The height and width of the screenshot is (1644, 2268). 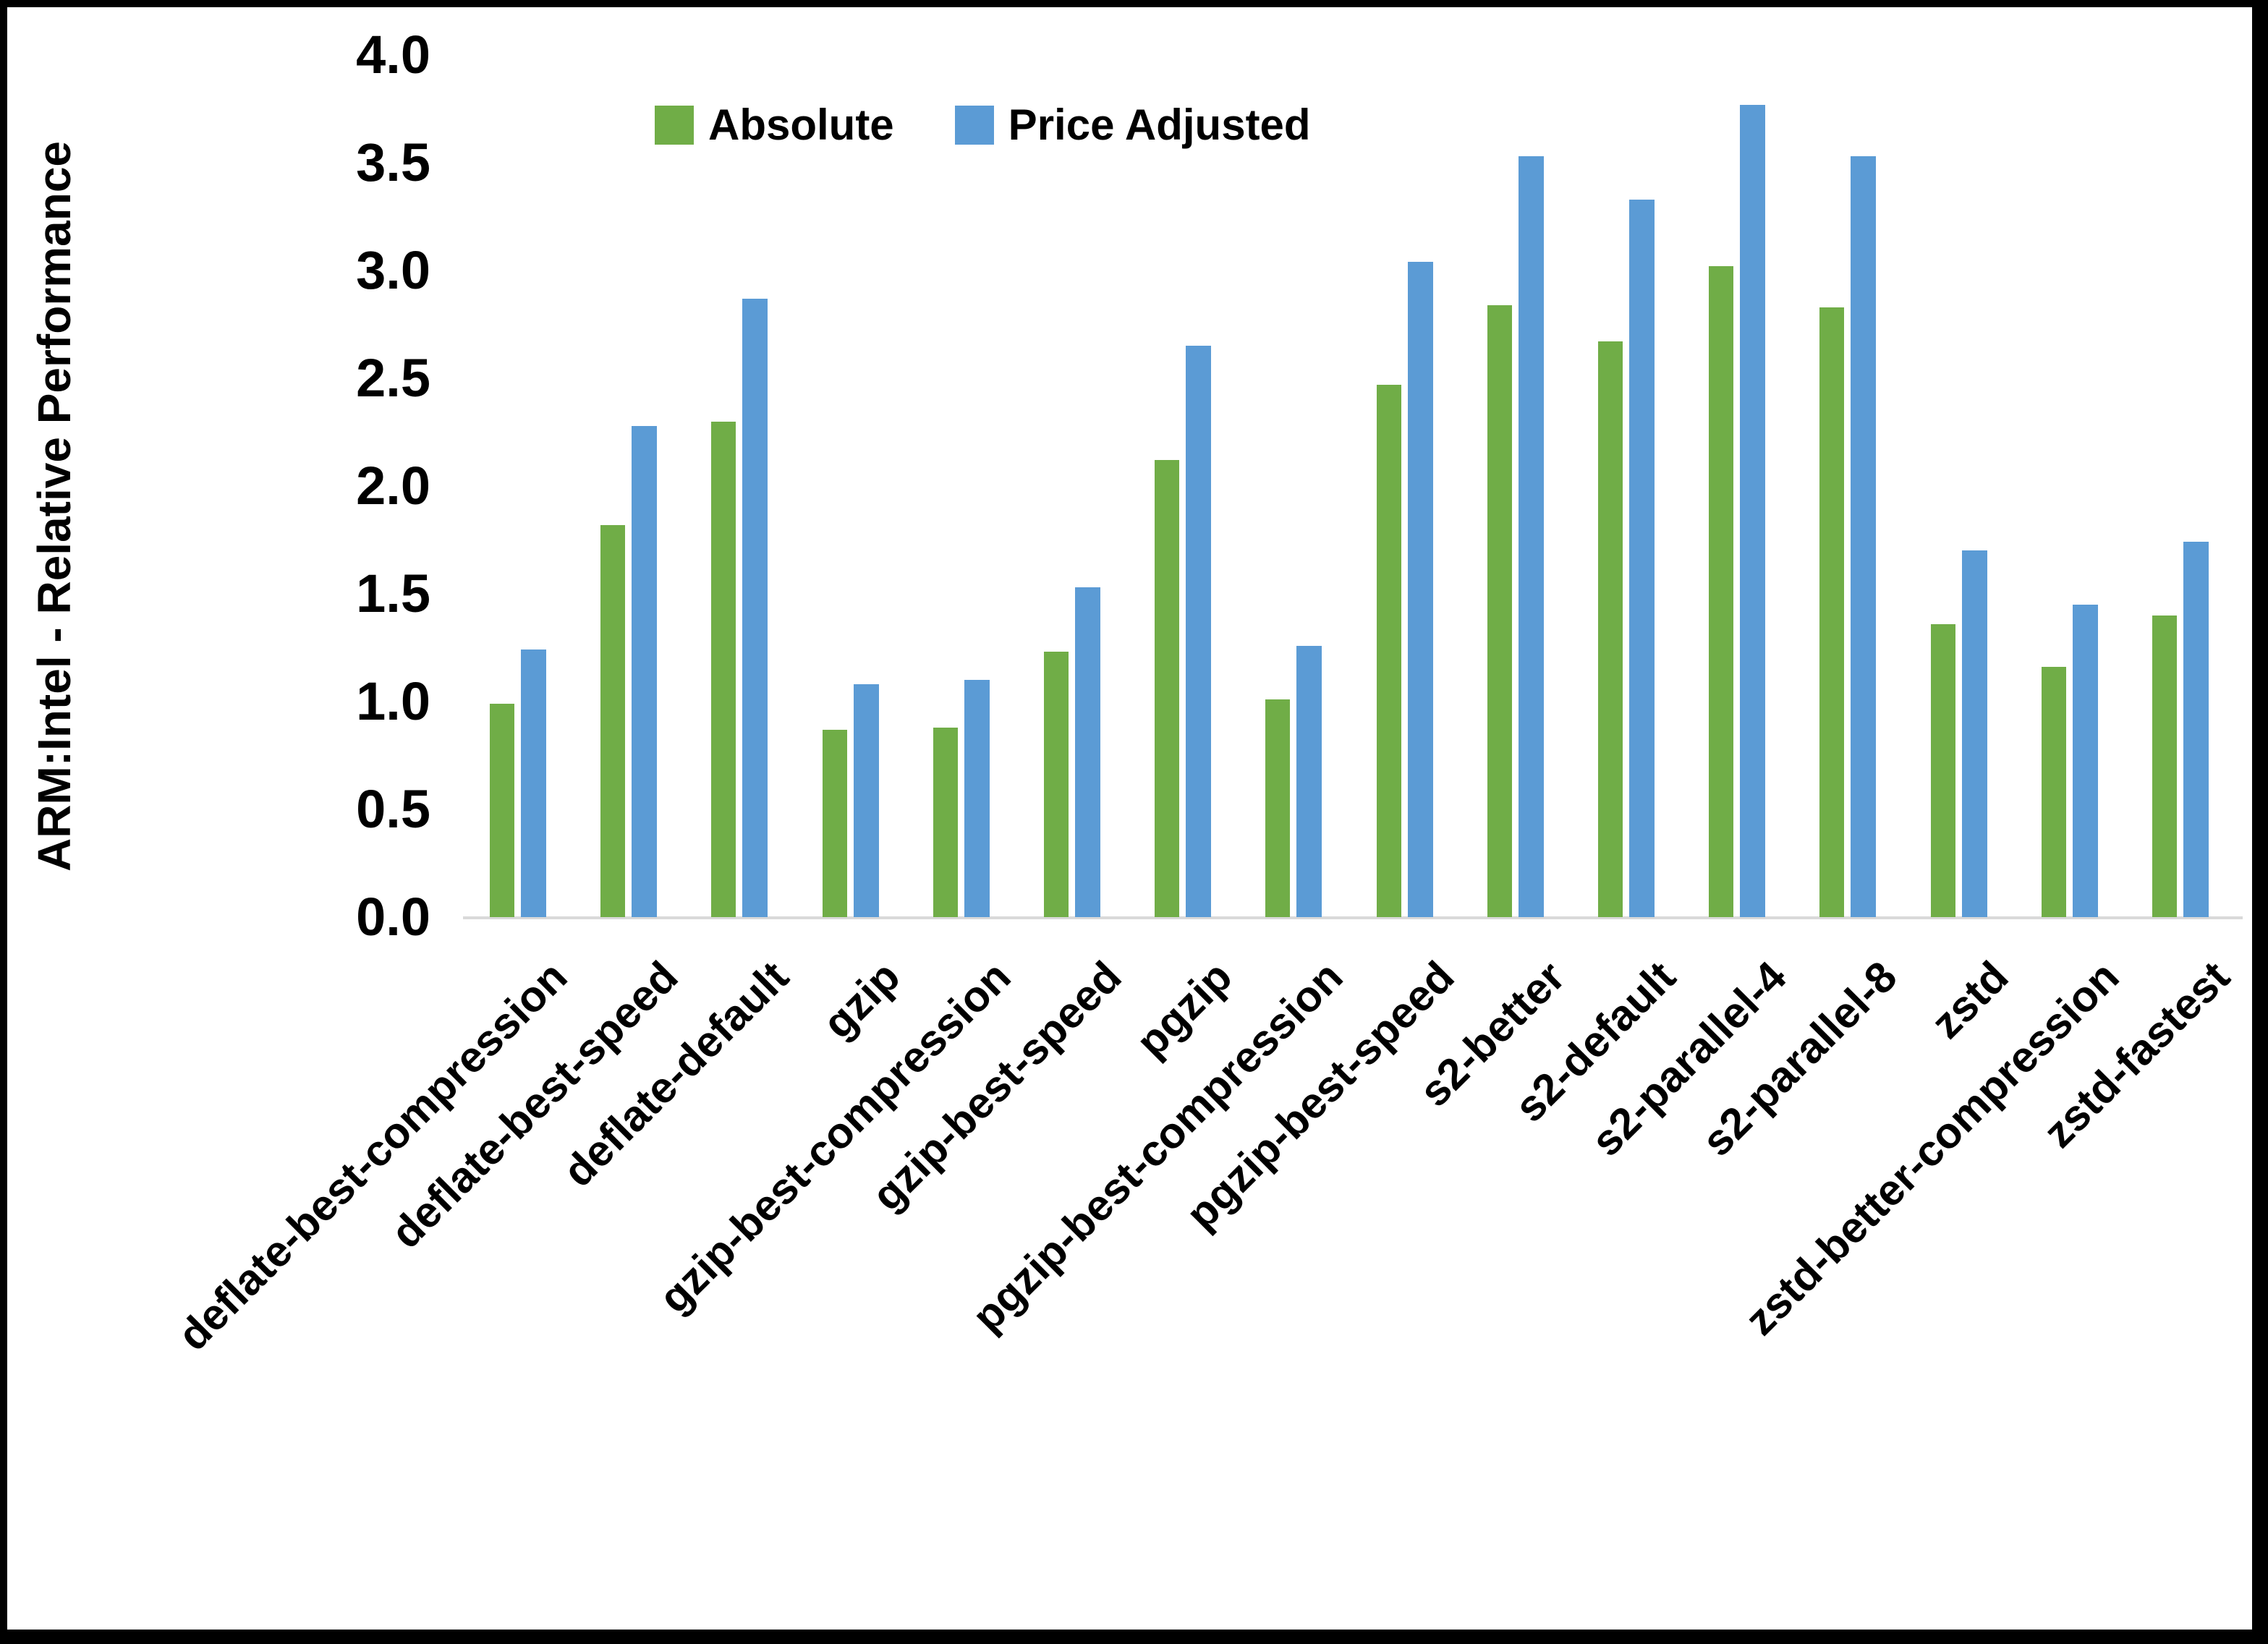 What do you see at coordinates (977, 798) in the screenshot?
I see `bar-price-adjusted-gzip-best-compression` at bounding box center [977, 798].